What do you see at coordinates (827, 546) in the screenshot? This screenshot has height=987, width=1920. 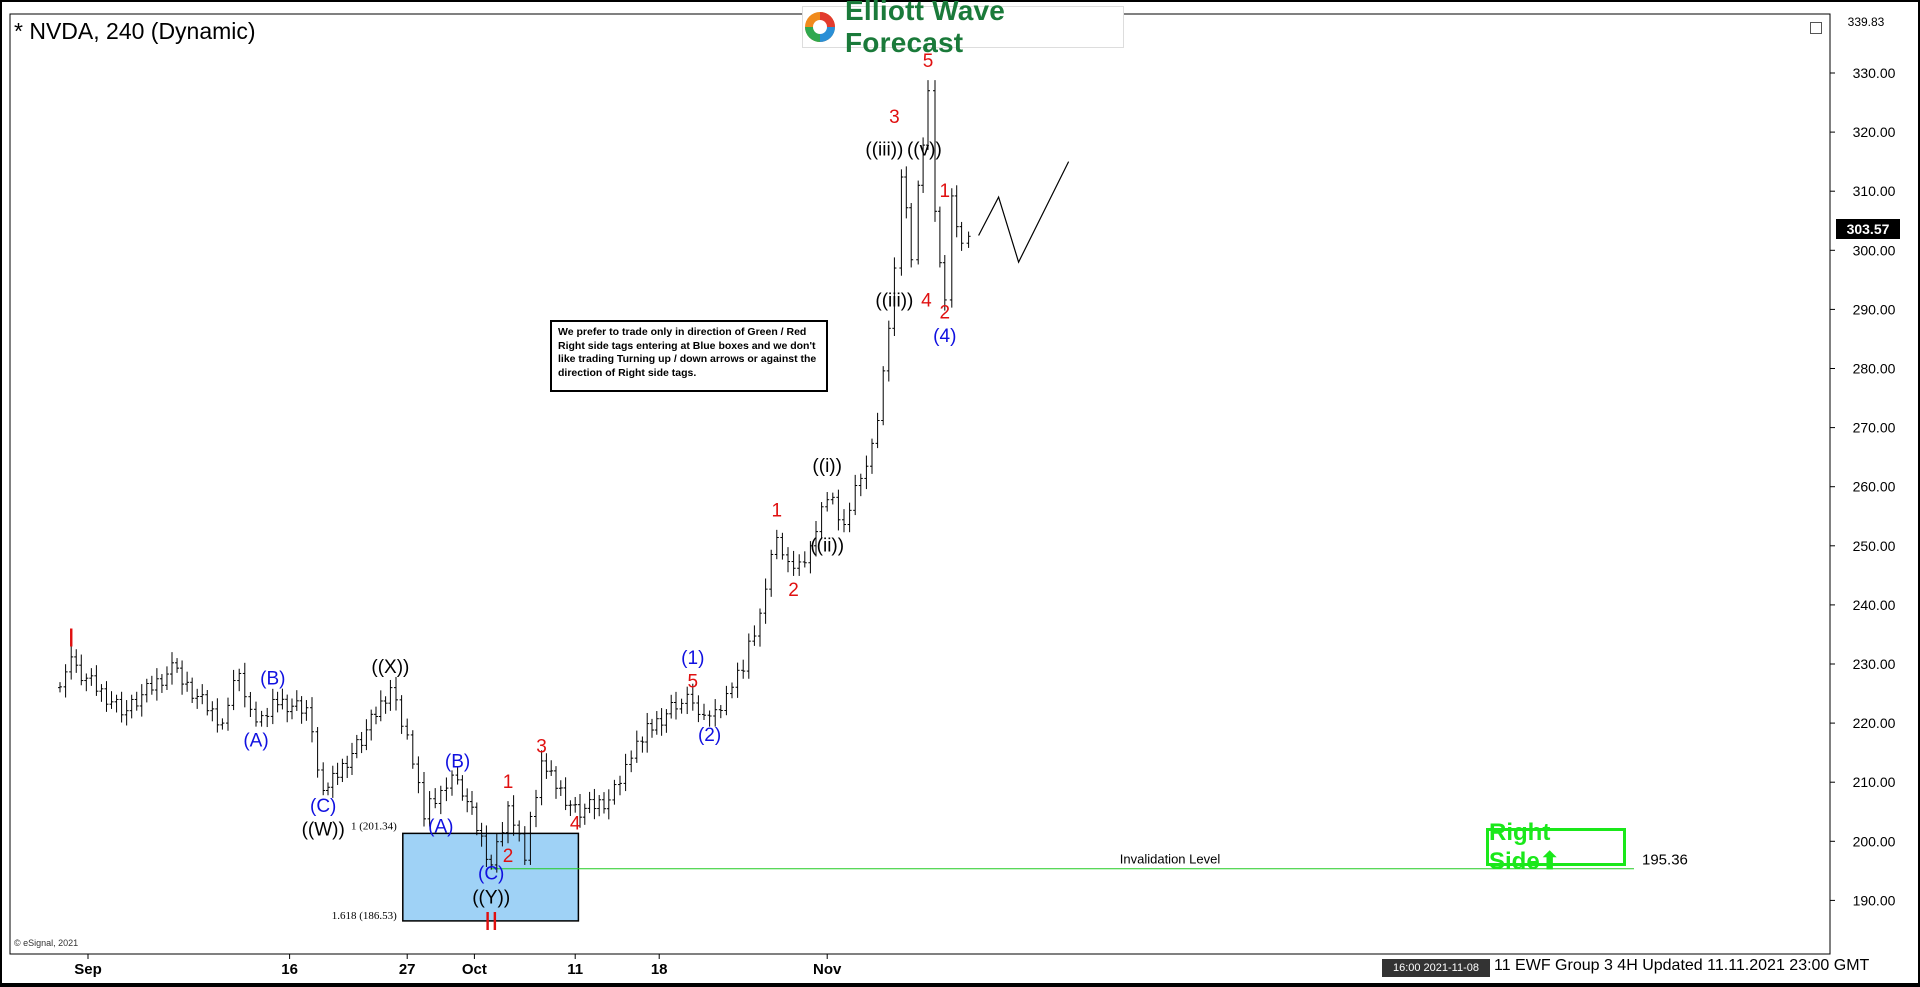 I see `wave-label: ((ii))` at bounding box center [827, 546].